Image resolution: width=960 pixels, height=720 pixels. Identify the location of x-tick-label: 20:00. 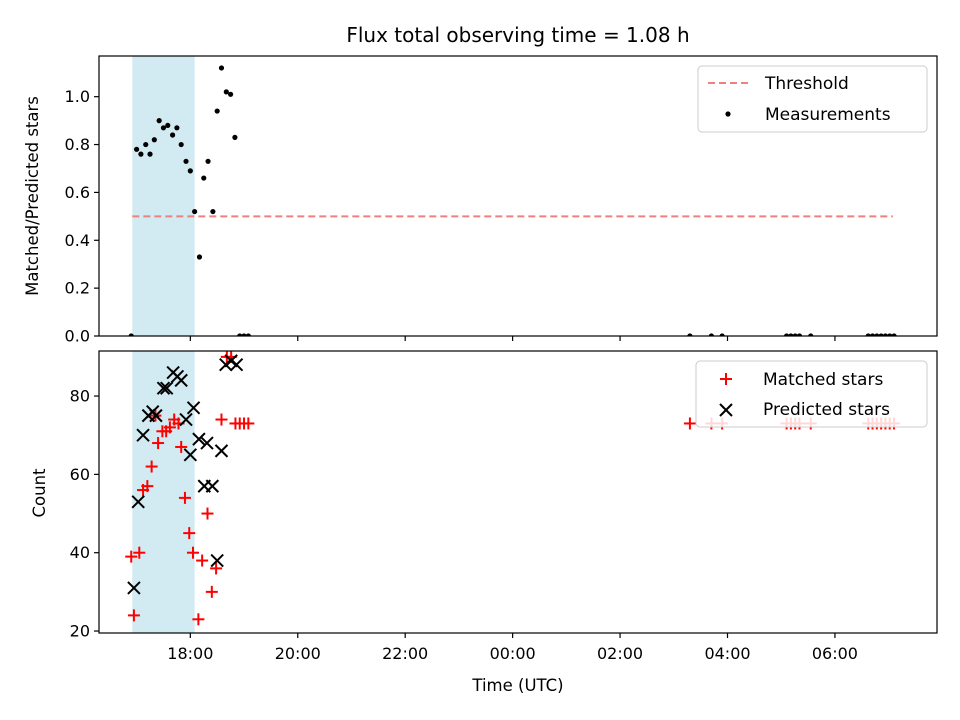
(298, 653).